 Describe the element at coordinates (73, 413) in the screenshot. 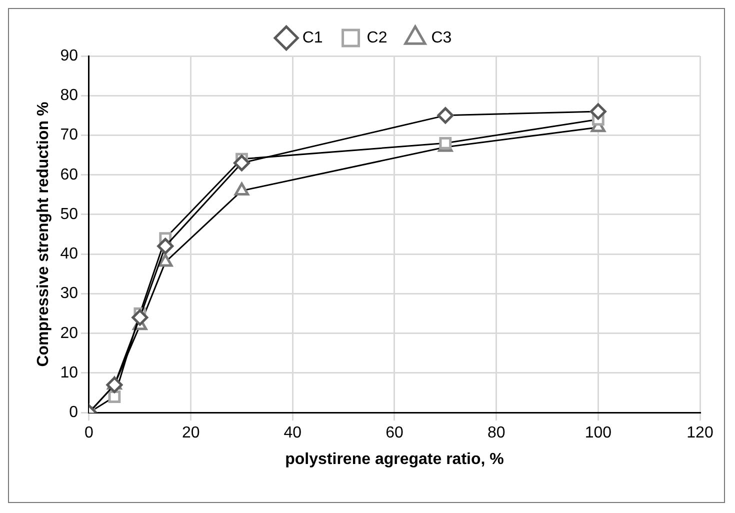

I see `y-tick-label: 0` at that location.